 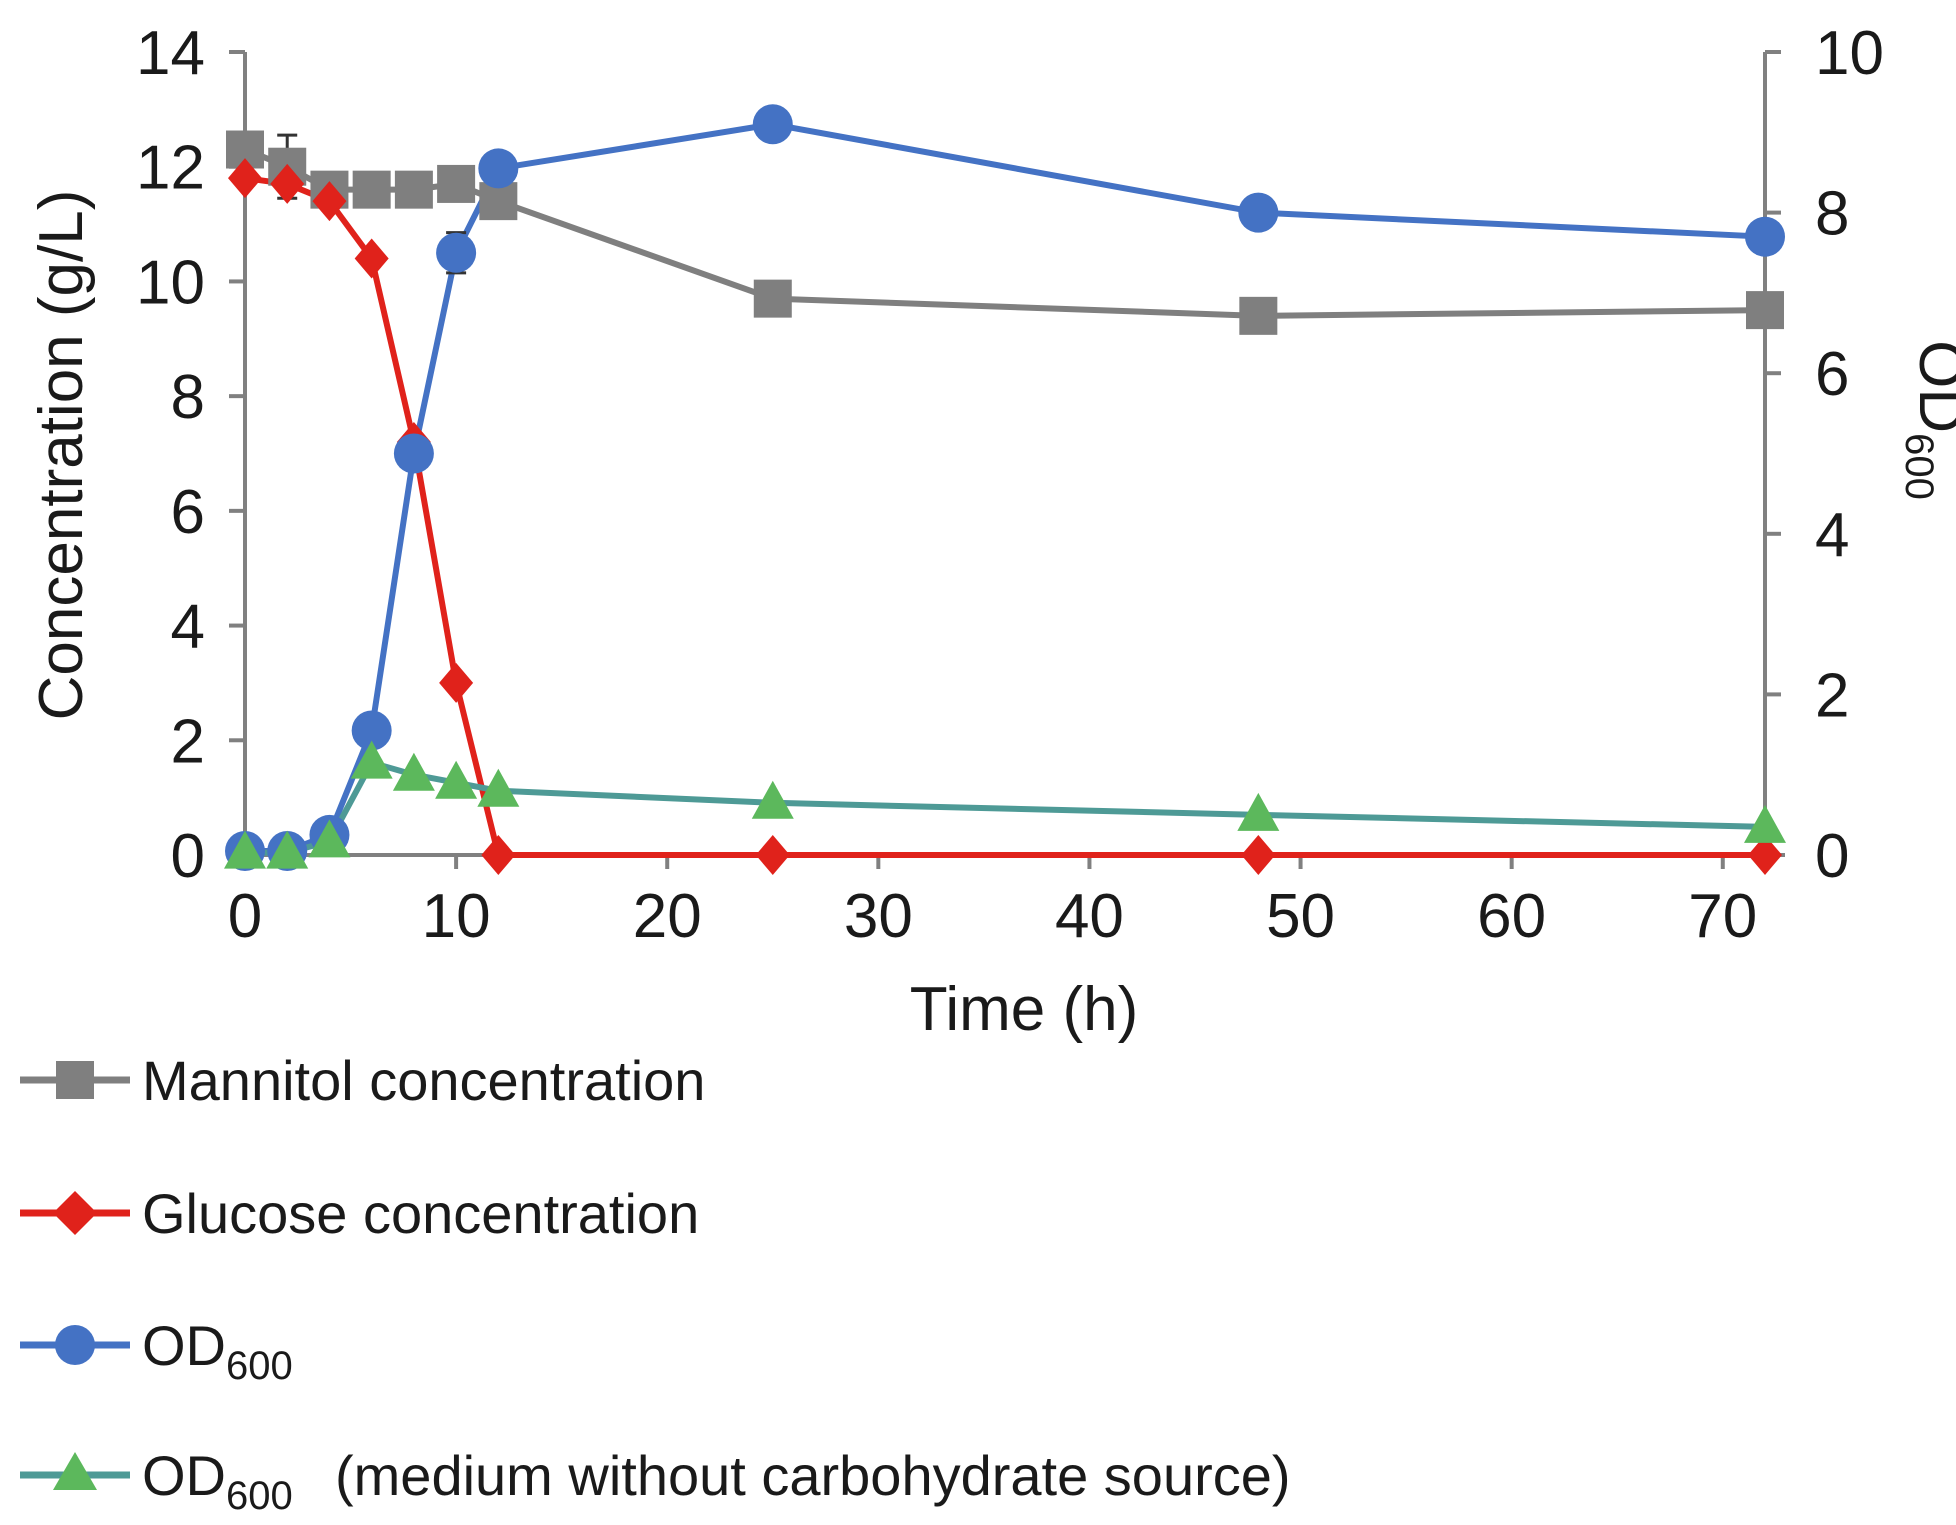 What do you see at coordinates (259, 1496) in the screenshot?
I see `legend-label-od600-no-carb-sub: 600` at bounding box center [259, 1496].